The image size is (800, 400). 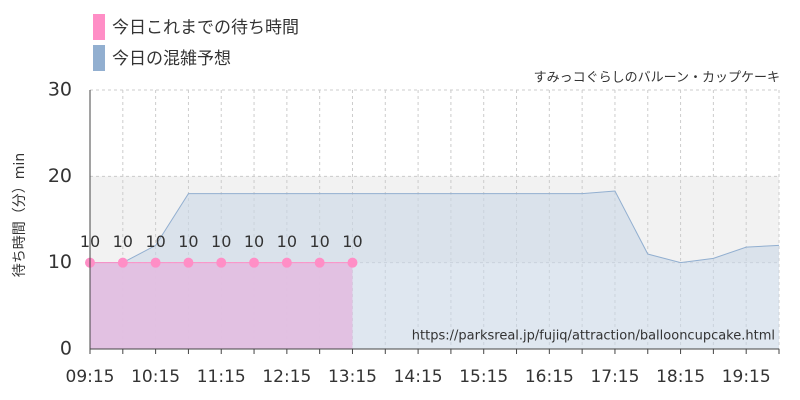 What do you see at coordinates (221, 305) in the screenshot?
I see `area` at bounding box center [221, 305].